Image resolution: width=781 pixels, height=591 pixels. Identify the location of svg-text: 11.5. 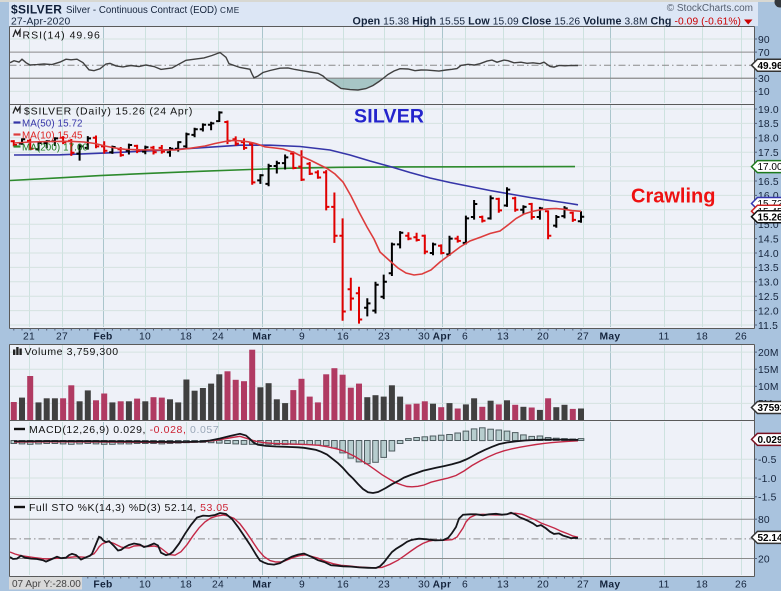
(768, 326).